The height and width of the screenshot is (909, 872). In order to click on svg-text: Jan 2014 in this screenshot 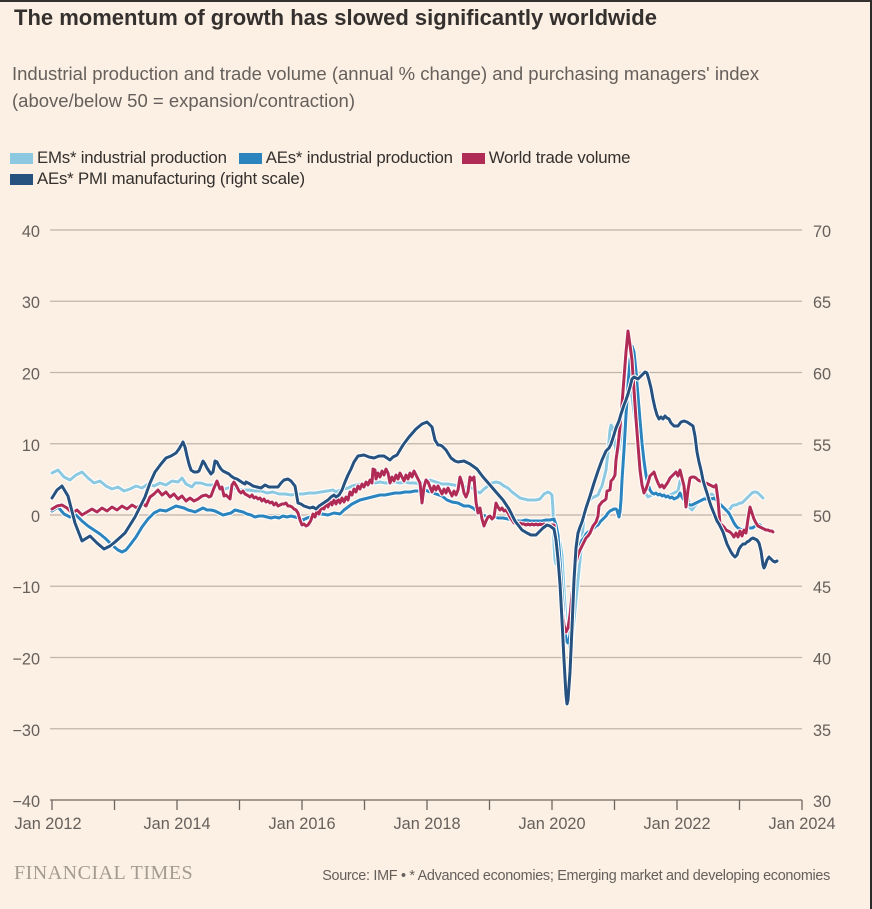, I will do `click(177, 824)`.